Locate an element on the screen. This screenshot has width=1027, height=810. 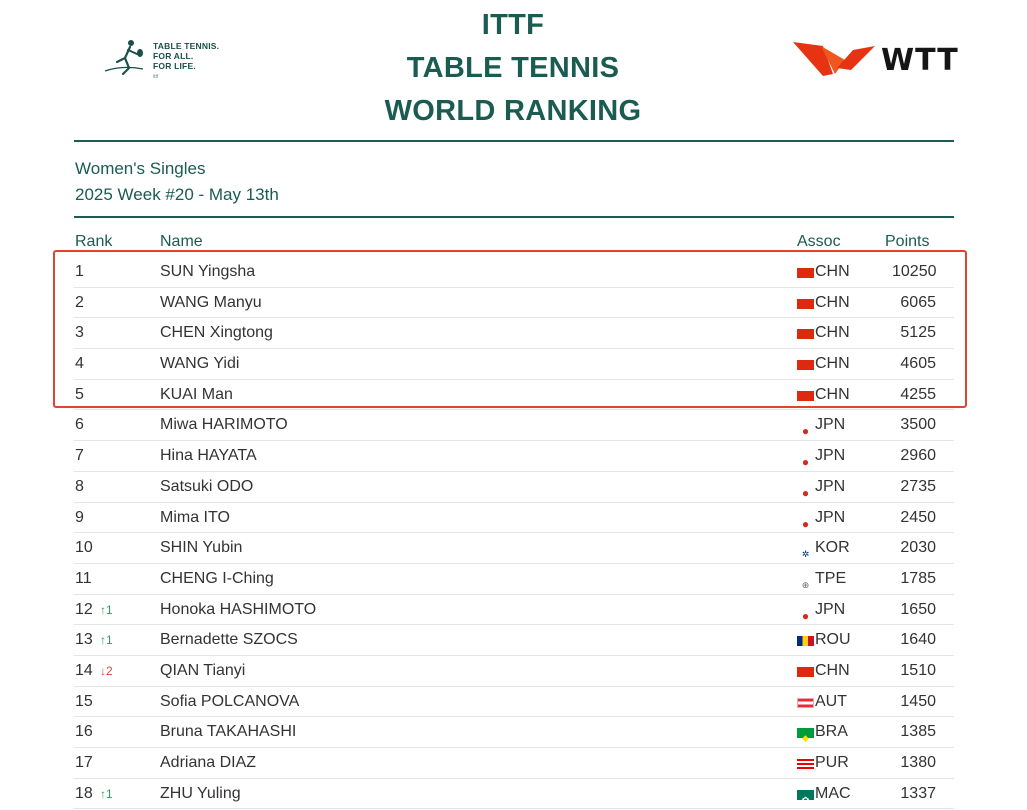
bra-flag-icon: ◆ is located at coordinates (805, 735).